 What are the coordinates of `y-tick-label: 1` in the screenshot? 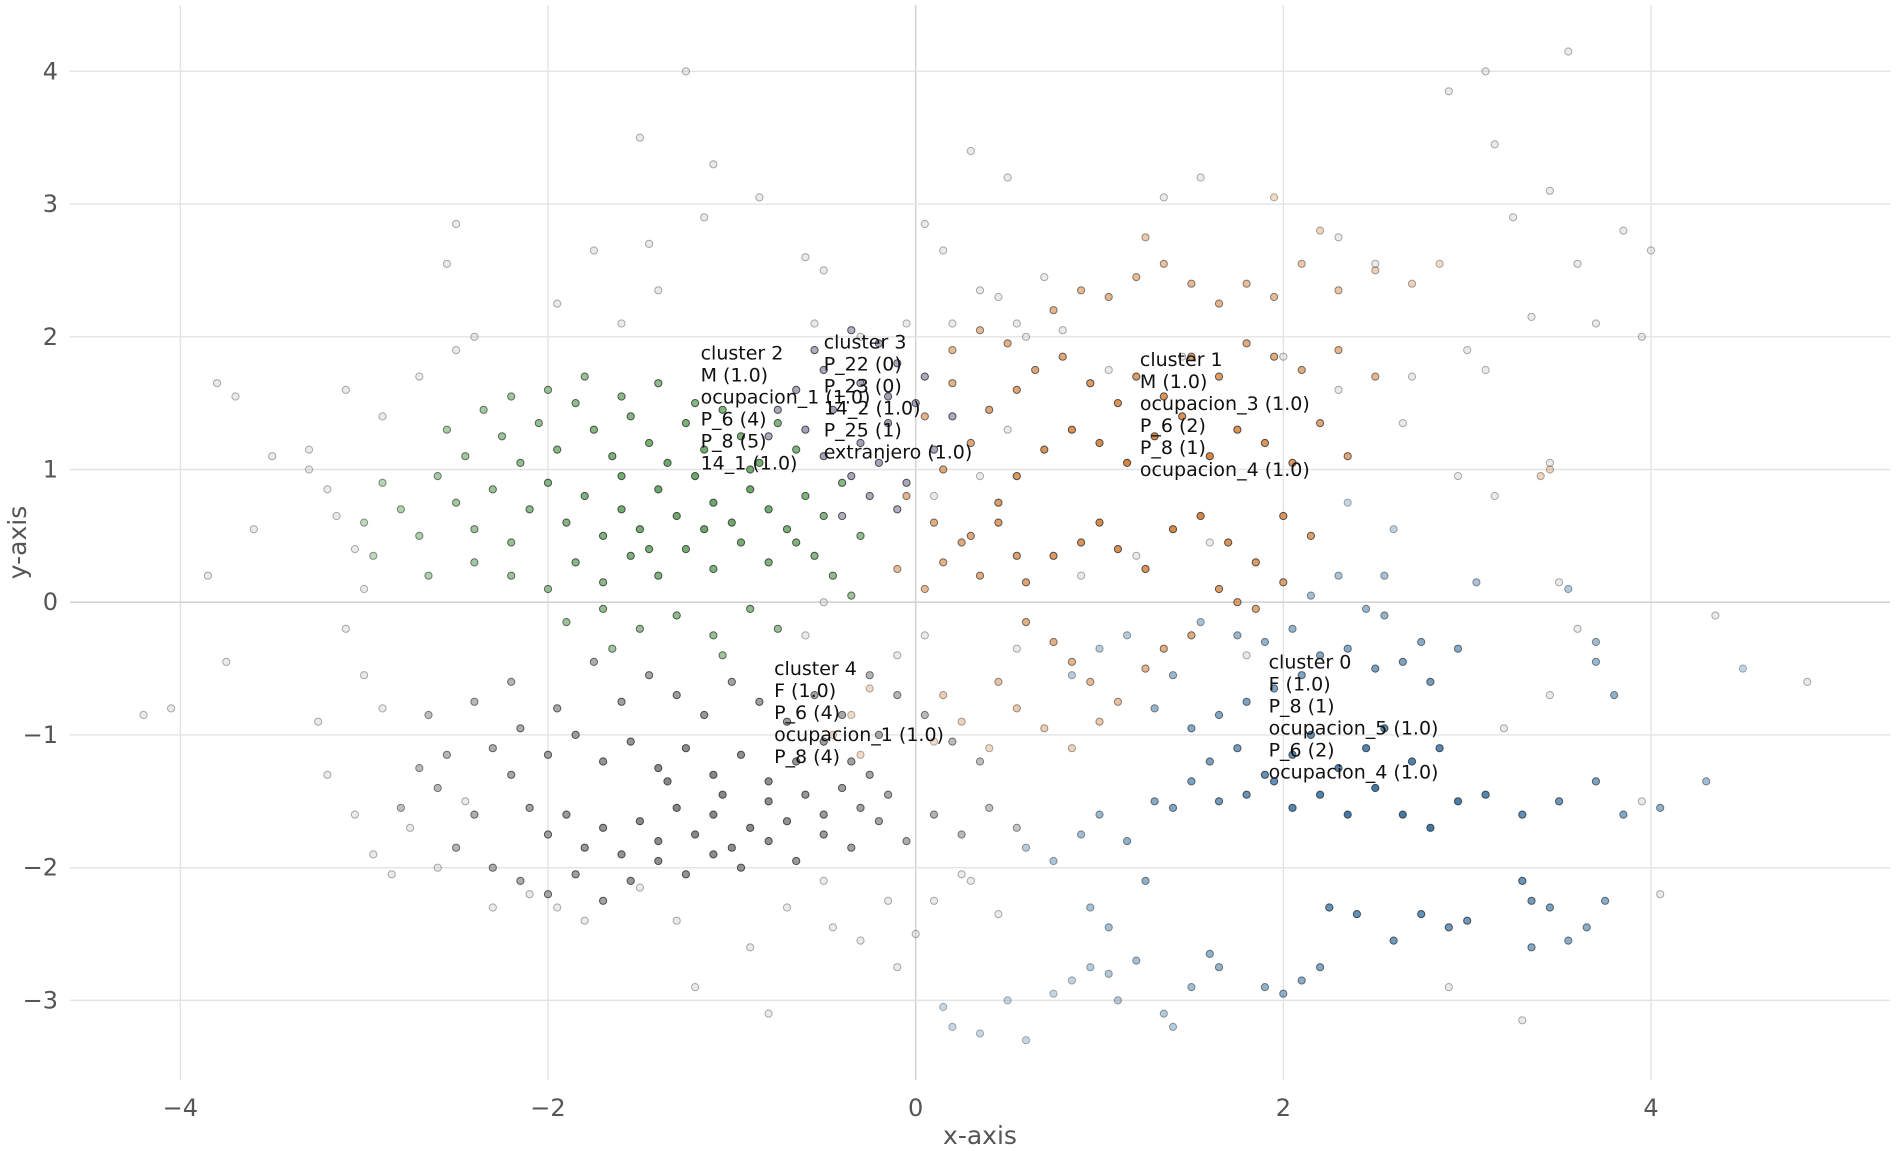 It's located at (50, 470).